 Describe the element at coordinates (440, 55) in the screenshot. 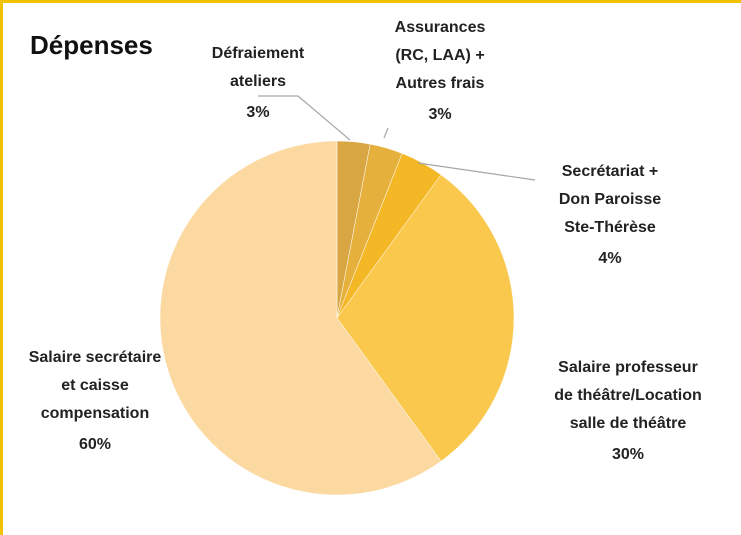

I see `category-label: Assurances (RC, LAA) + Autres frais` at that location.